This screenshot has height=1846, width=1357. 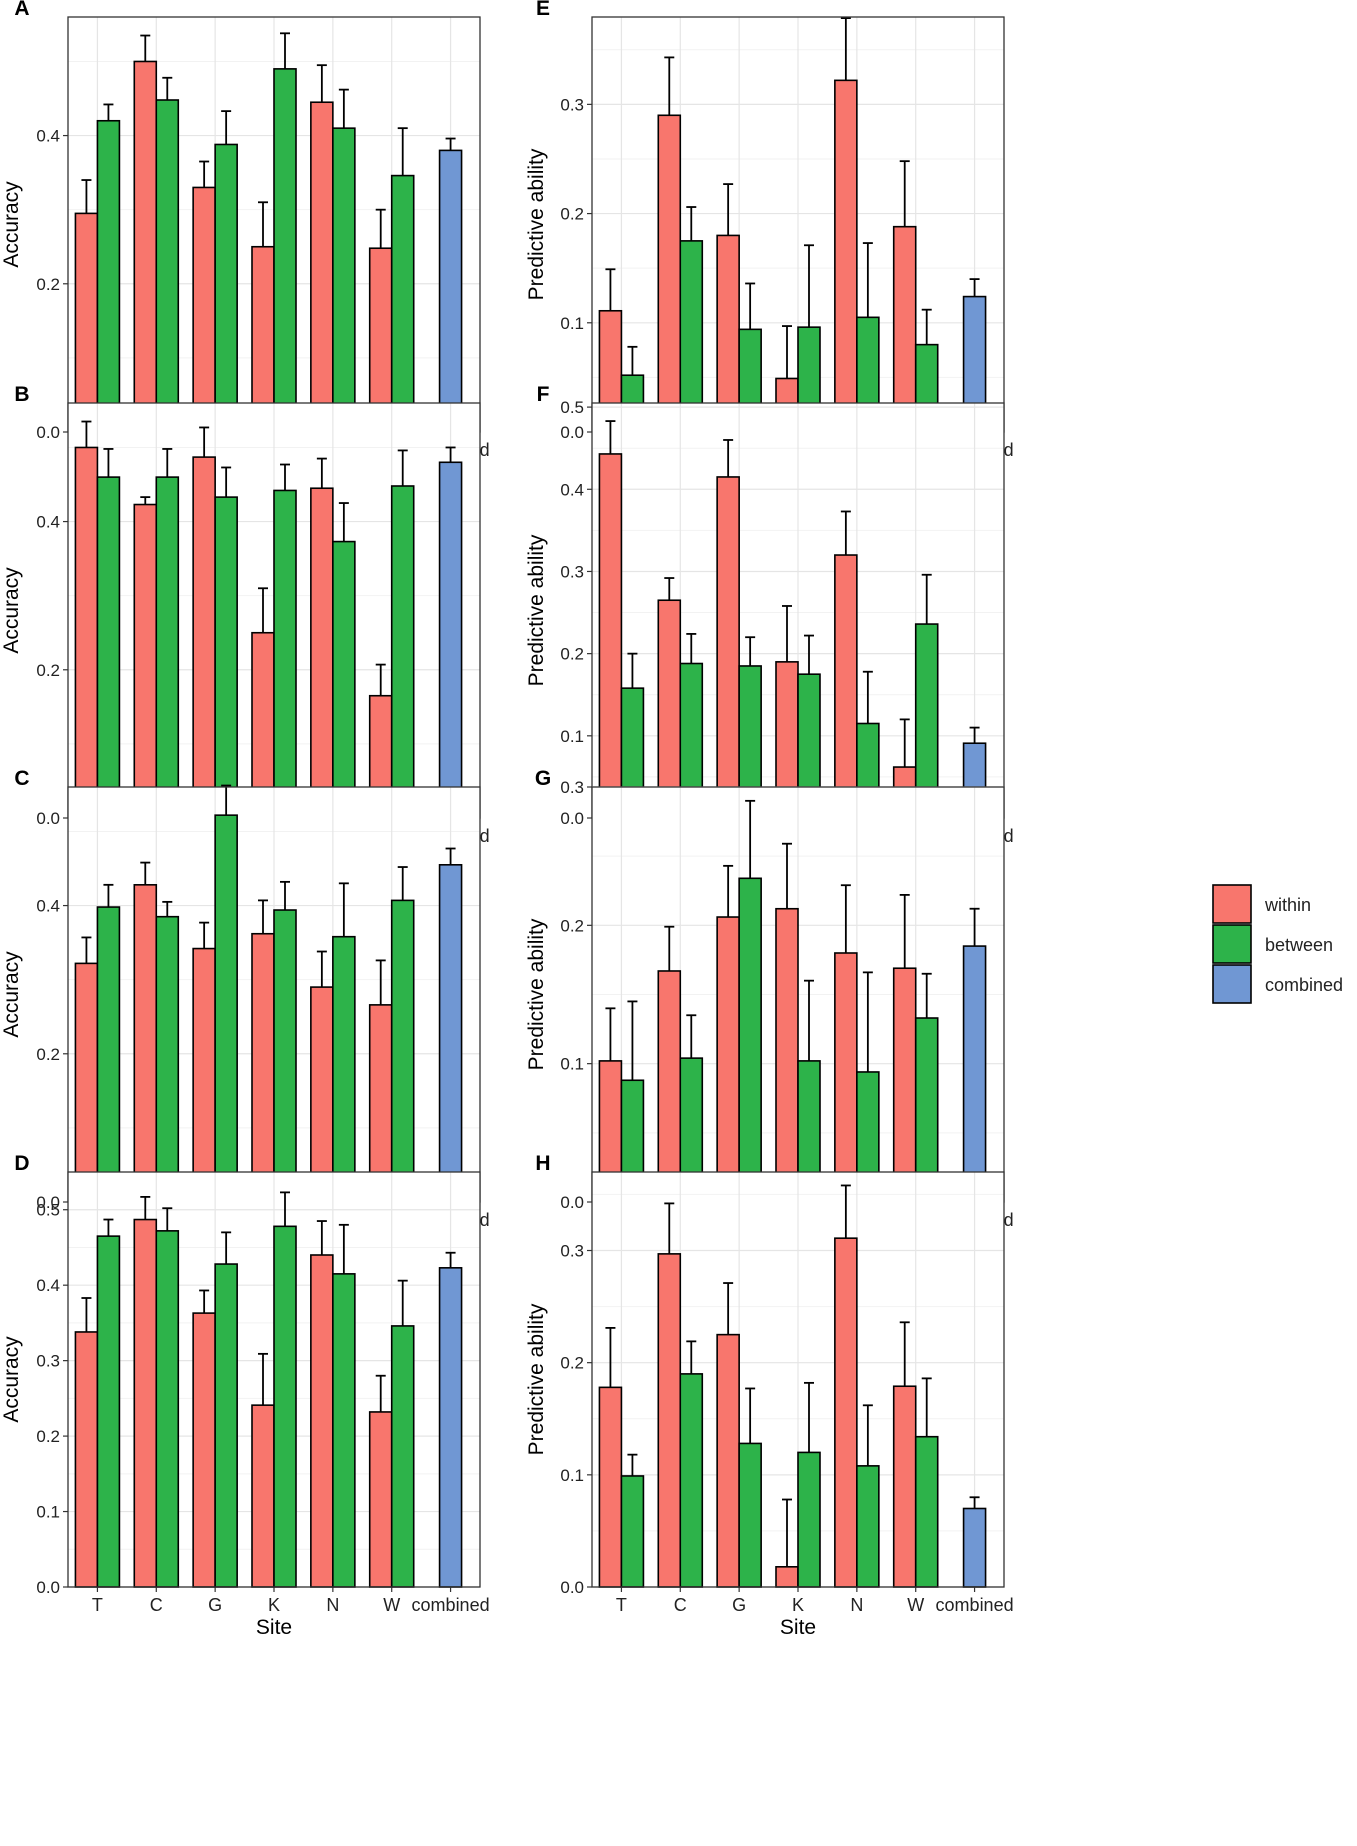 I want to click on x-tick-label: C, so click(x=680, y=1605).